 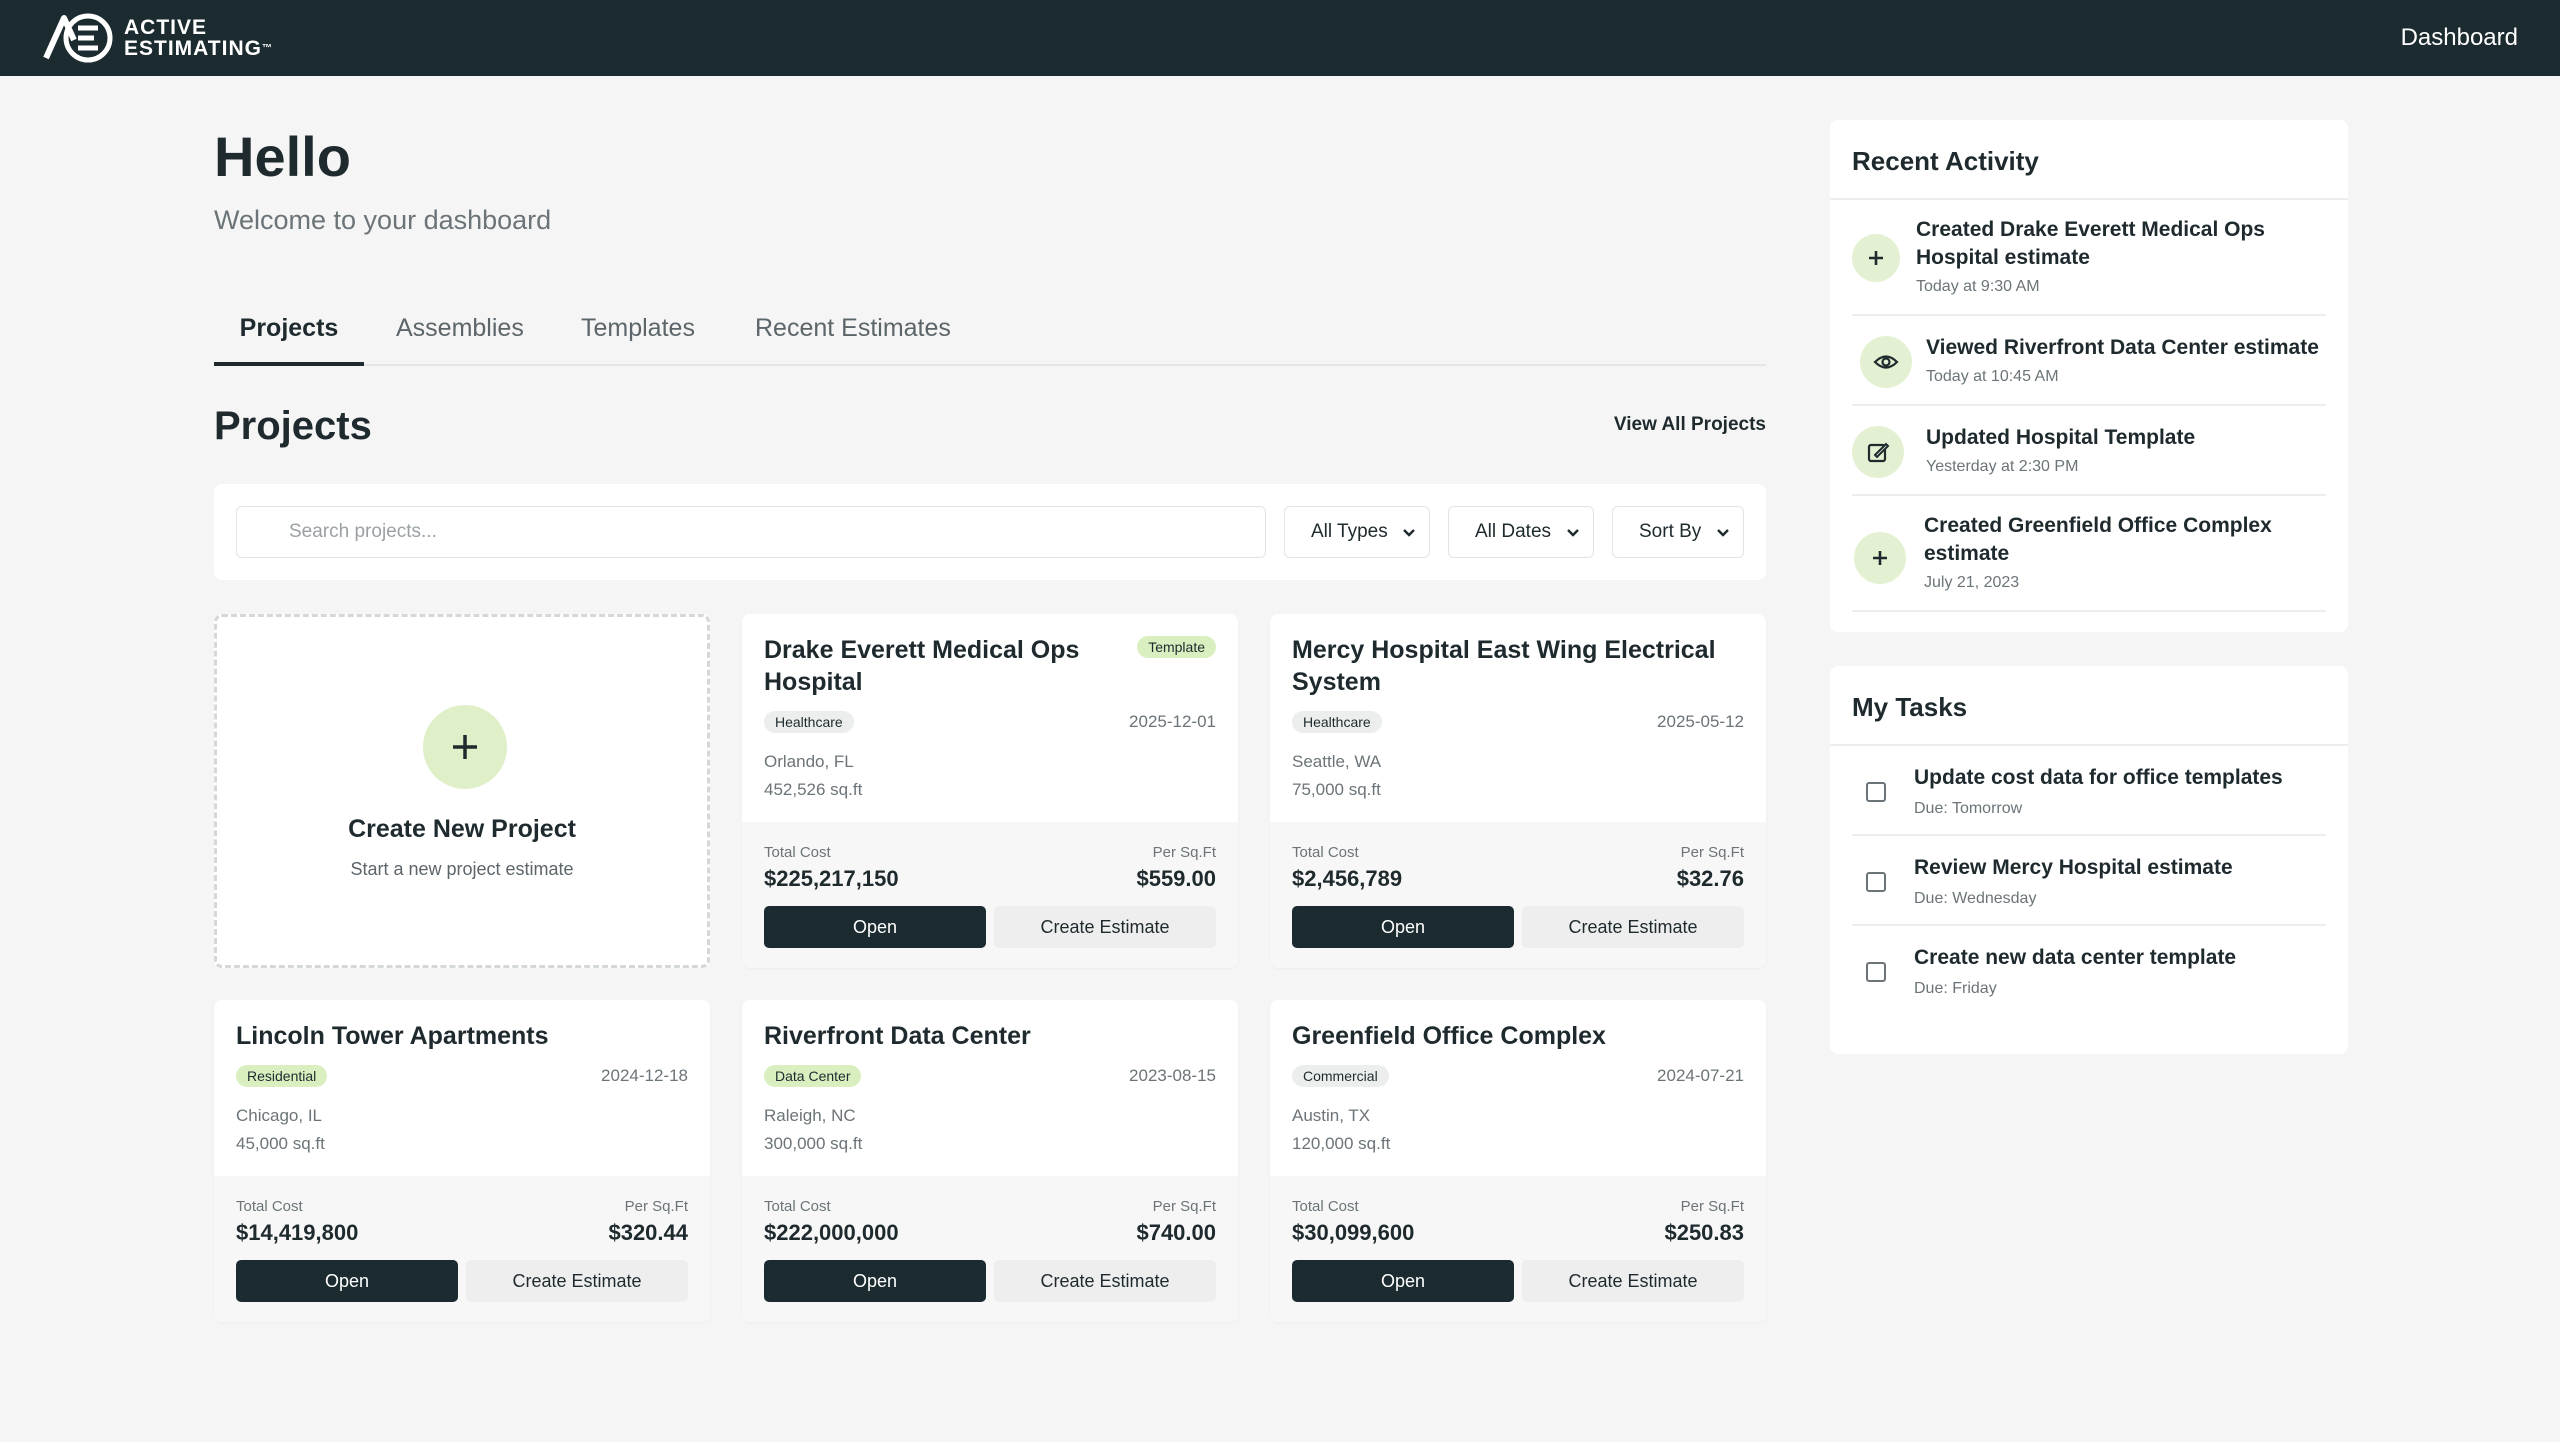 I want to click on tab-assemblies: Assemblies, so click(x=460, y=328).